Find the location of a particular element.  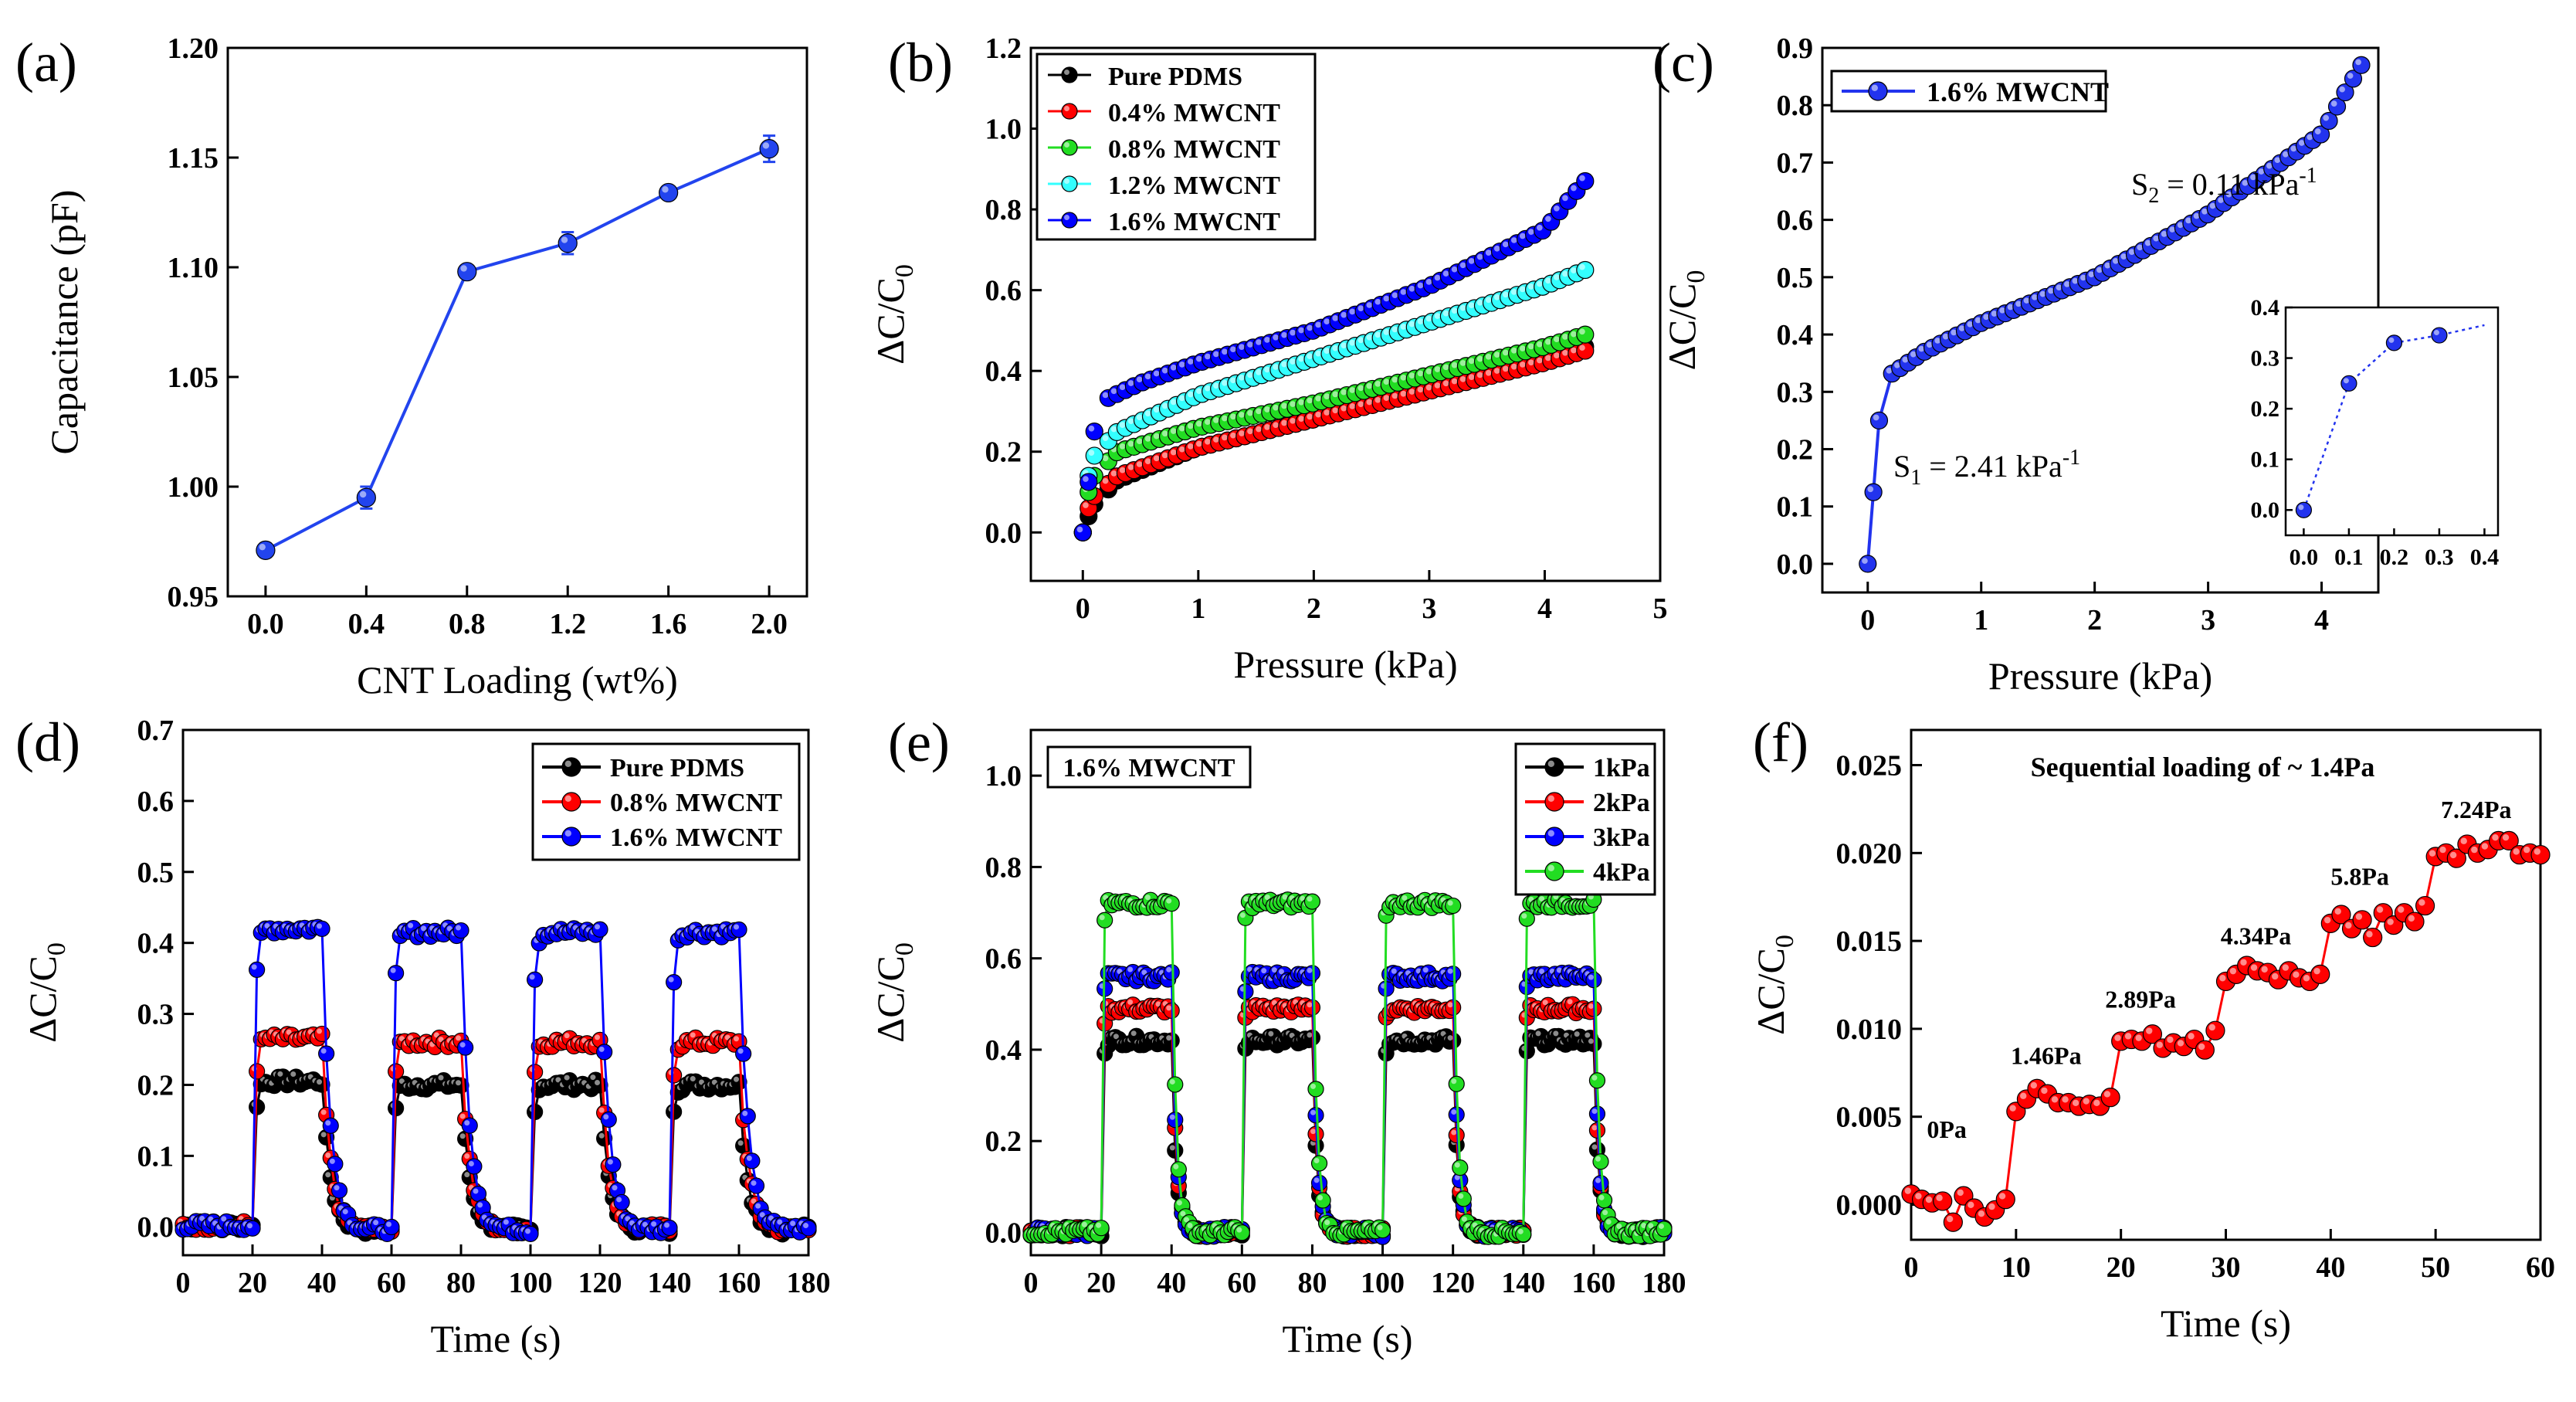

x-tick-label: 0.8 is located at coordinates (467, 624).